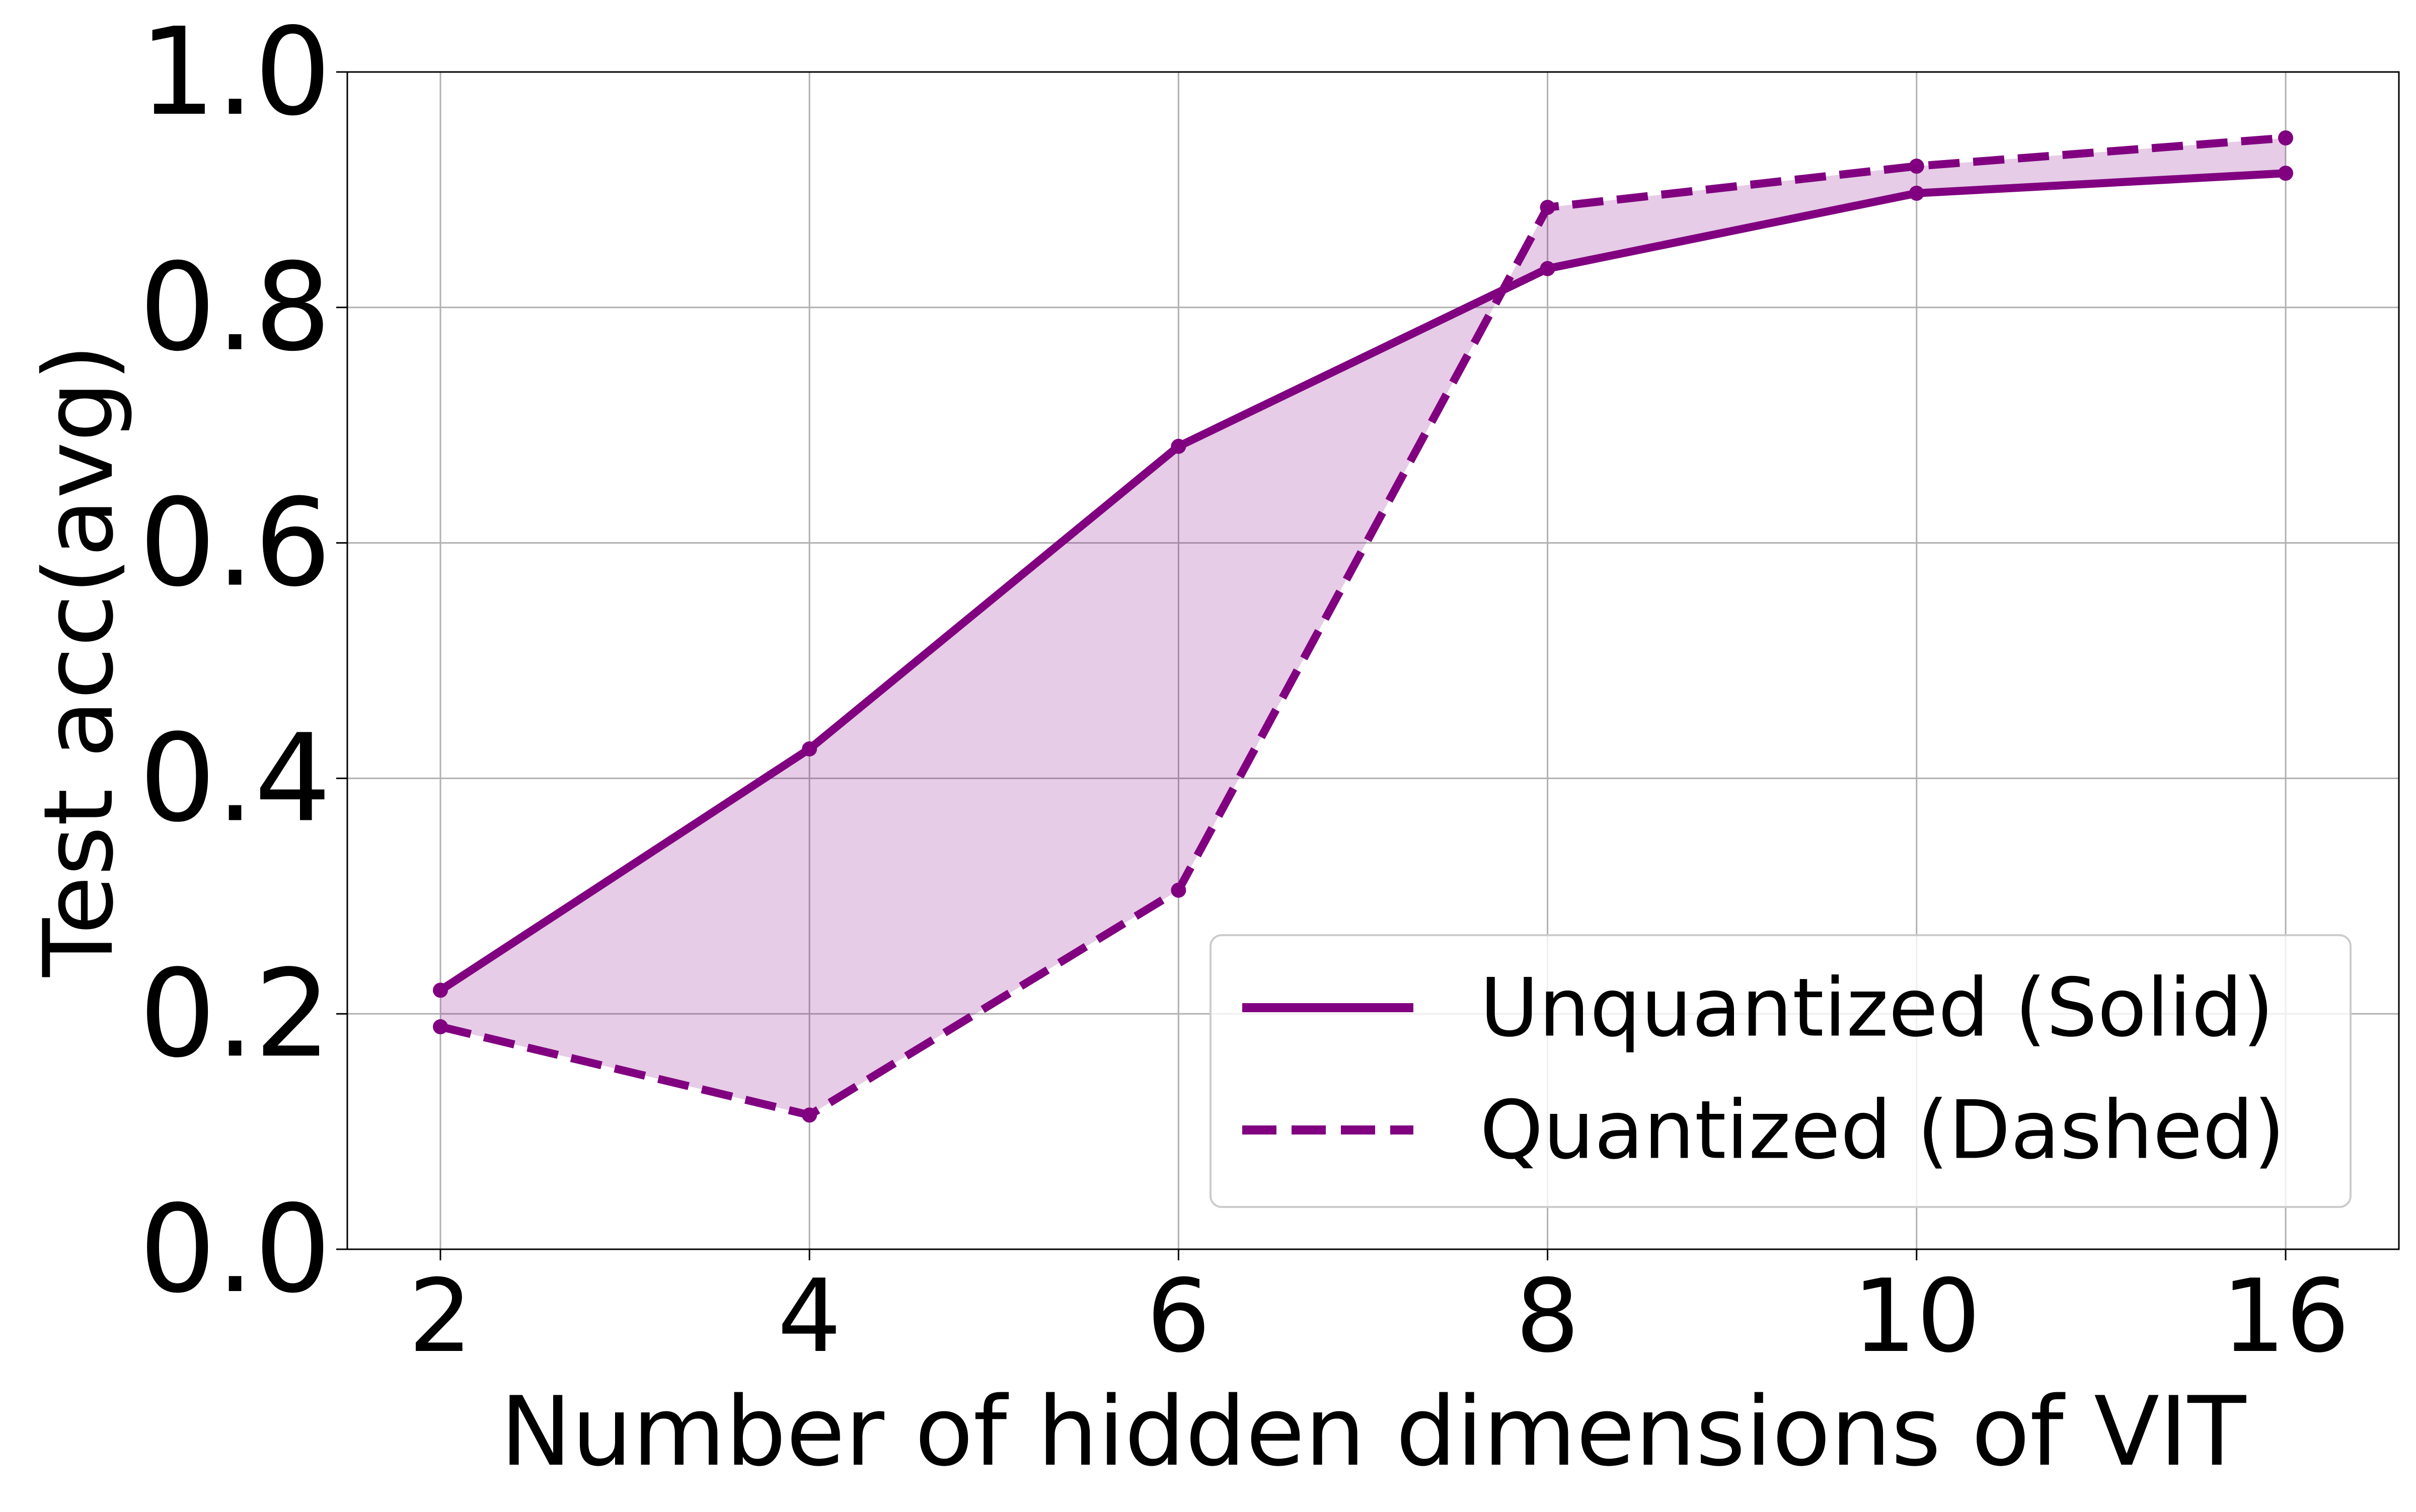 This screenshot has height=1512, width=2416. What do you see at coordinates (235, 1013) in the screenshot?
I see `y-tick-label: 0.2` at bounding box center [235, 1013].